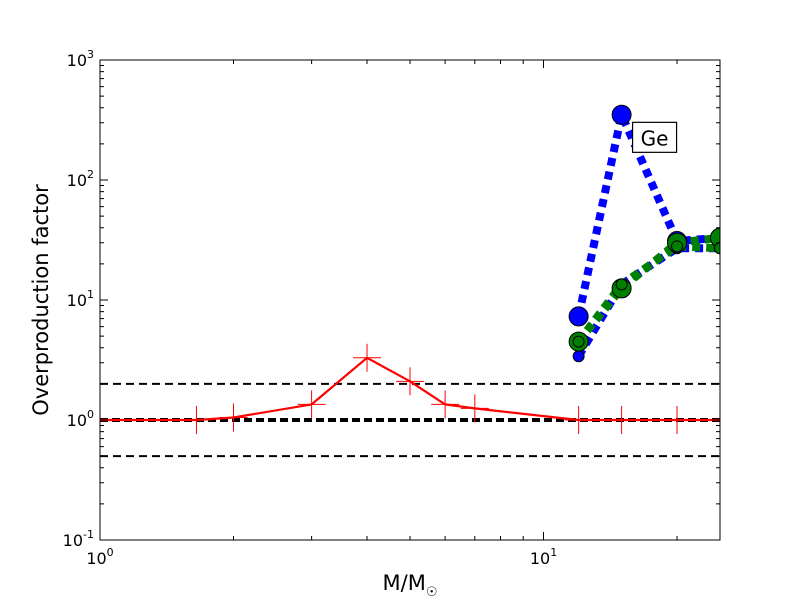  What do you see at coordinates (647, 293) in the screenshot?
I see `series-line` at bounding box center [647, 293].